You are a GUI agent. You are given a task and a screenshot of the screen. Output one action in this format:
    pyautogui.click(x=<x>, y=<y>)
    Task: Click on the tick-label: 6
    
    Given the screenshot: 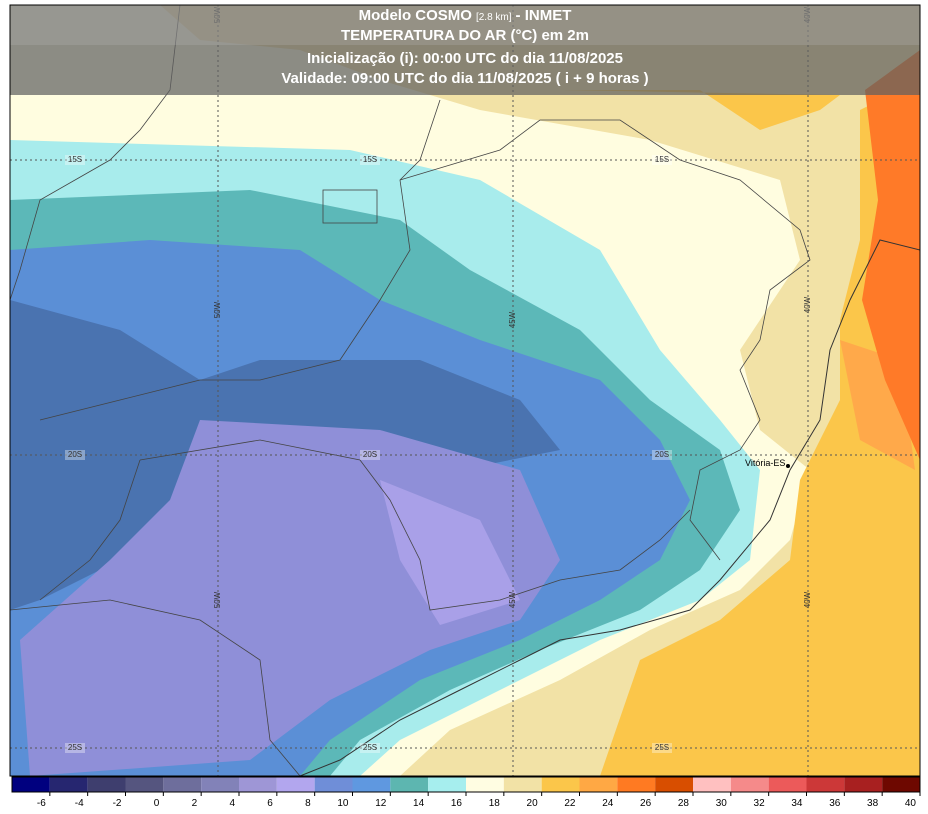 What is the action you would take?
    pyautogui.click(x=270, y=803)
    